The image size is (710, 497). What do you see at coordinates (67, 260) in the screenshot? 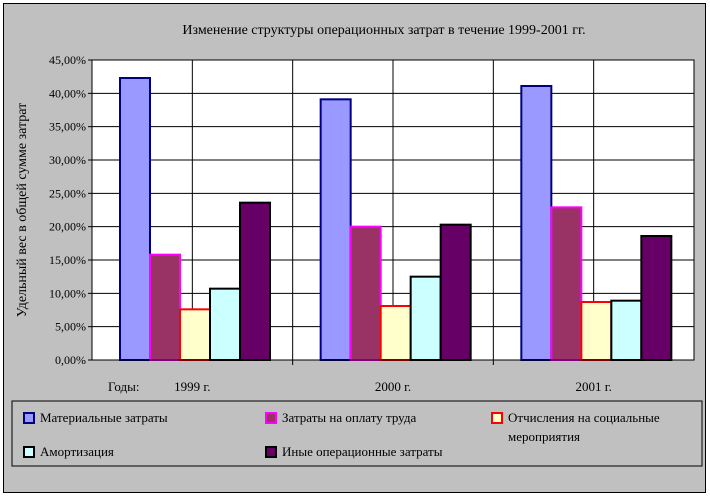
I see `y-tick-label: 15,00%` at bounding box center [67, 260].